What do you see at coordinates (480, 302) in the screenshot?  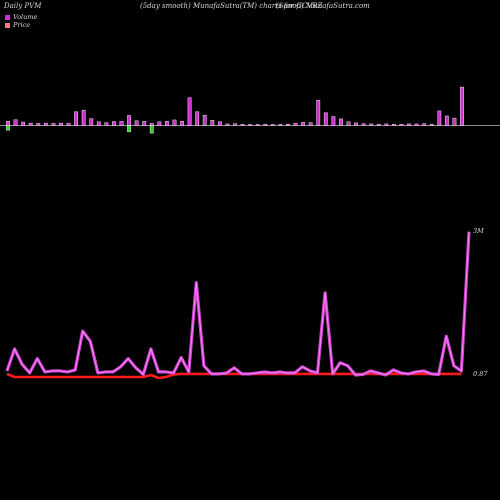 I see `axis-labels: 3M 0.87` at bounding box center [480, 302].